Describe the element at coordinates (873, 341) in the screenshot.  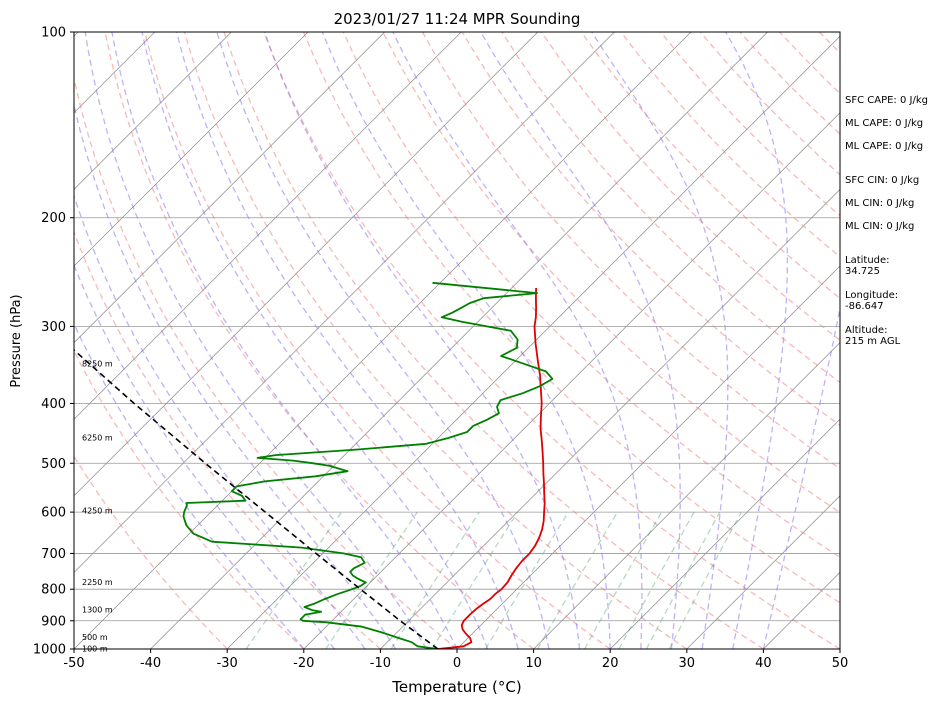
I see `altitude-value: 215 m AGL` at that location.